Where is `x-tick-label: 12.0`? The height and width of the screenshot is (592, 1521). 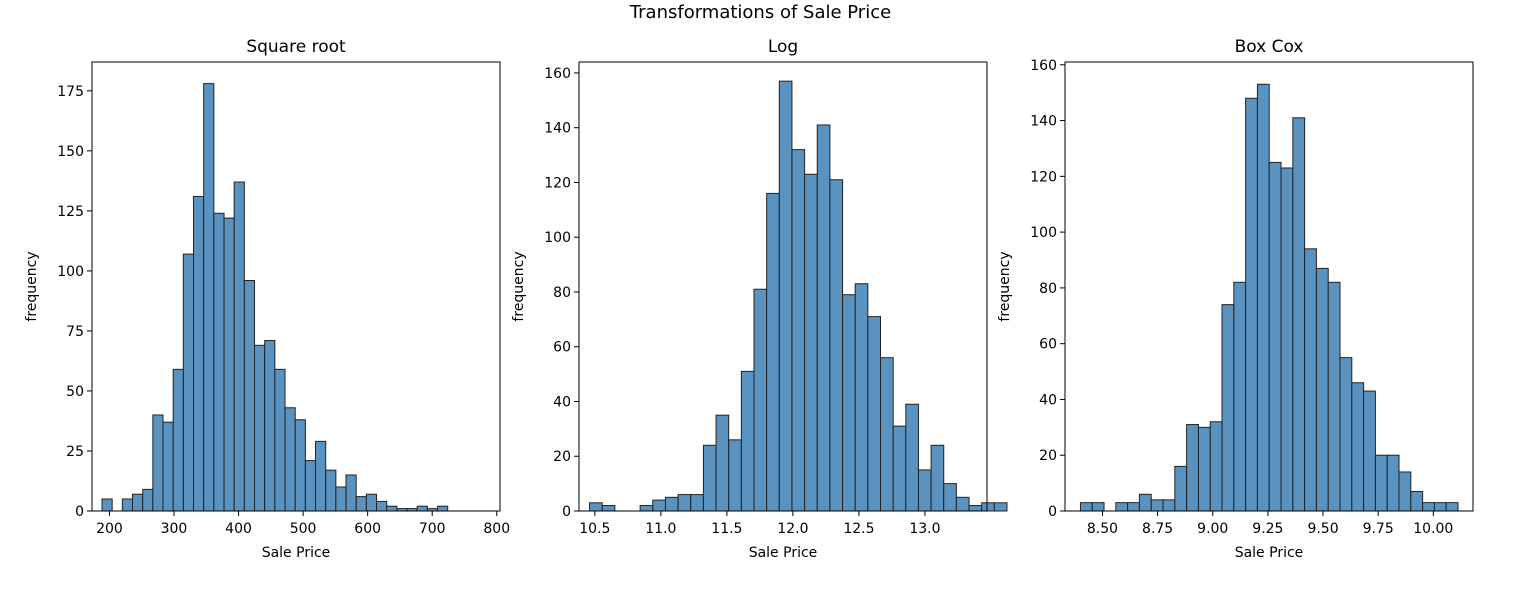
x-tick-label: 12.0 is located at coordinates (792, 529).